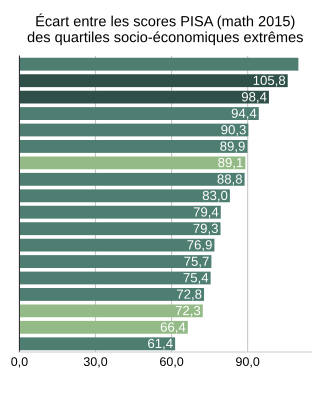 The image size is (324, 400). What do you see at coordinates (96, 362) in the screenshot?
I see `x-tick-label: 30,0` at bounding box center [96, 362].